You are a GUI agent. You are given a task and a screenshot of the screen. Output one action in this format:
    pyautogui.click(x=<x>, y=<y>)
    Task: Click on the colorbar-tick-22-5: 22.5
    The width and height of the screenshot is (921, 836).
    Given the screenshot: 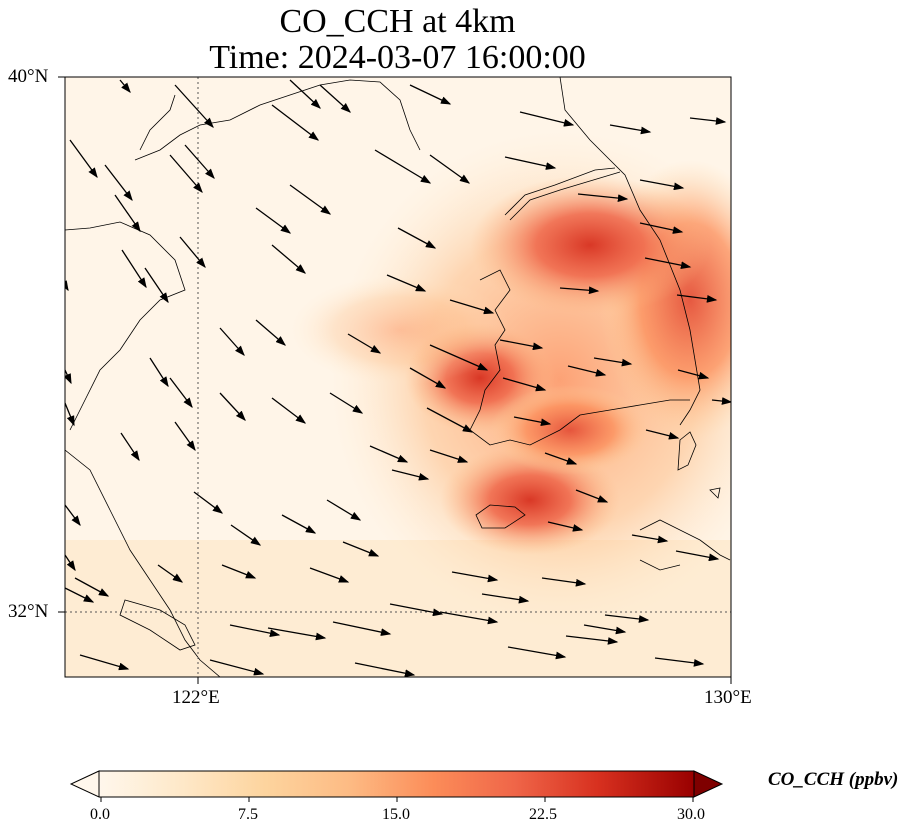 What is the action you would take?
    pyautogui.click(x=543, y=814)
    